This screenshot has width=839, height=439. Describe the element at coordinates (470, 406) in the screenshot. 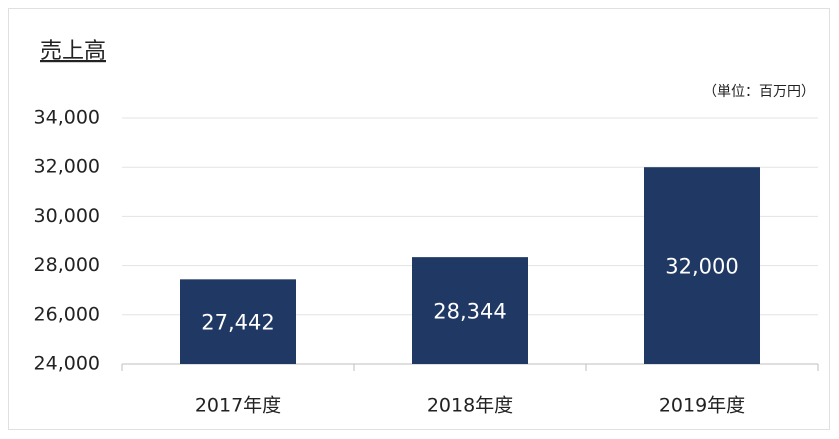

I see `x-tick-label: 2018年度` at that location.